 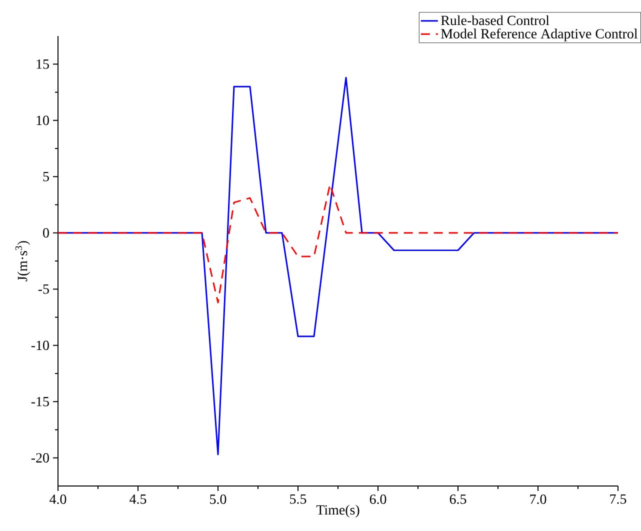 What do you see at coordinates (618, 499) in the screenshot?
I see `x-tick-label: 7.5` at bounding box center [618, 499].